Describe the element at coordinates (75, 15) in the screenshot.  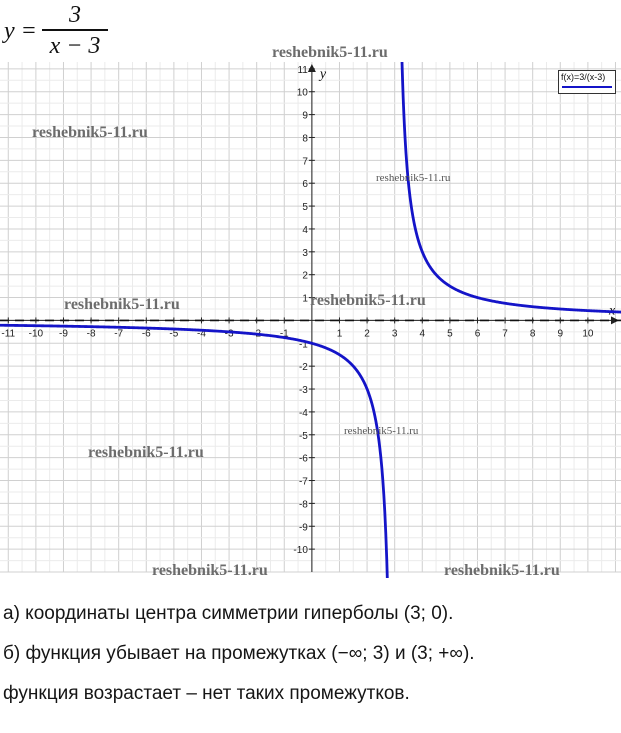
I see `formula-numerator: 3` at that location.